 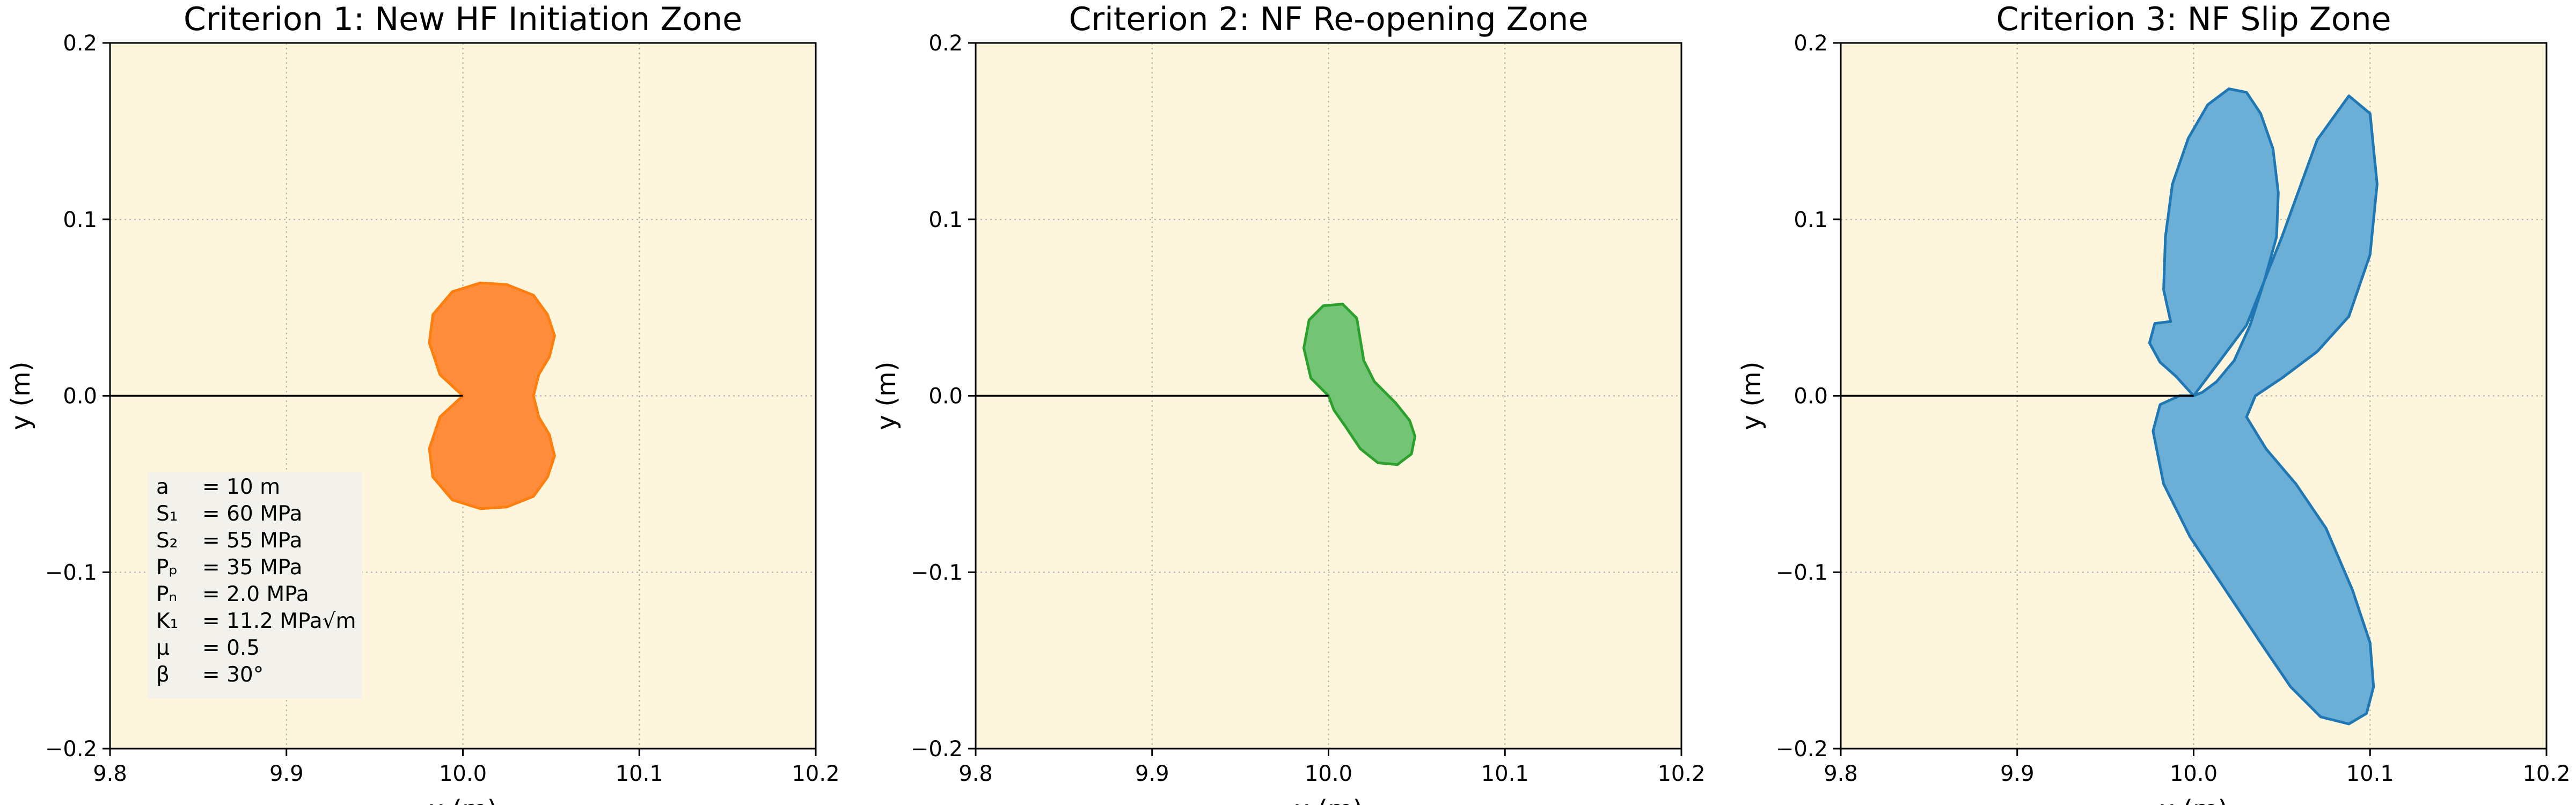 I want to click on parameter-label: Pₚ, so click(x=167, y=567).